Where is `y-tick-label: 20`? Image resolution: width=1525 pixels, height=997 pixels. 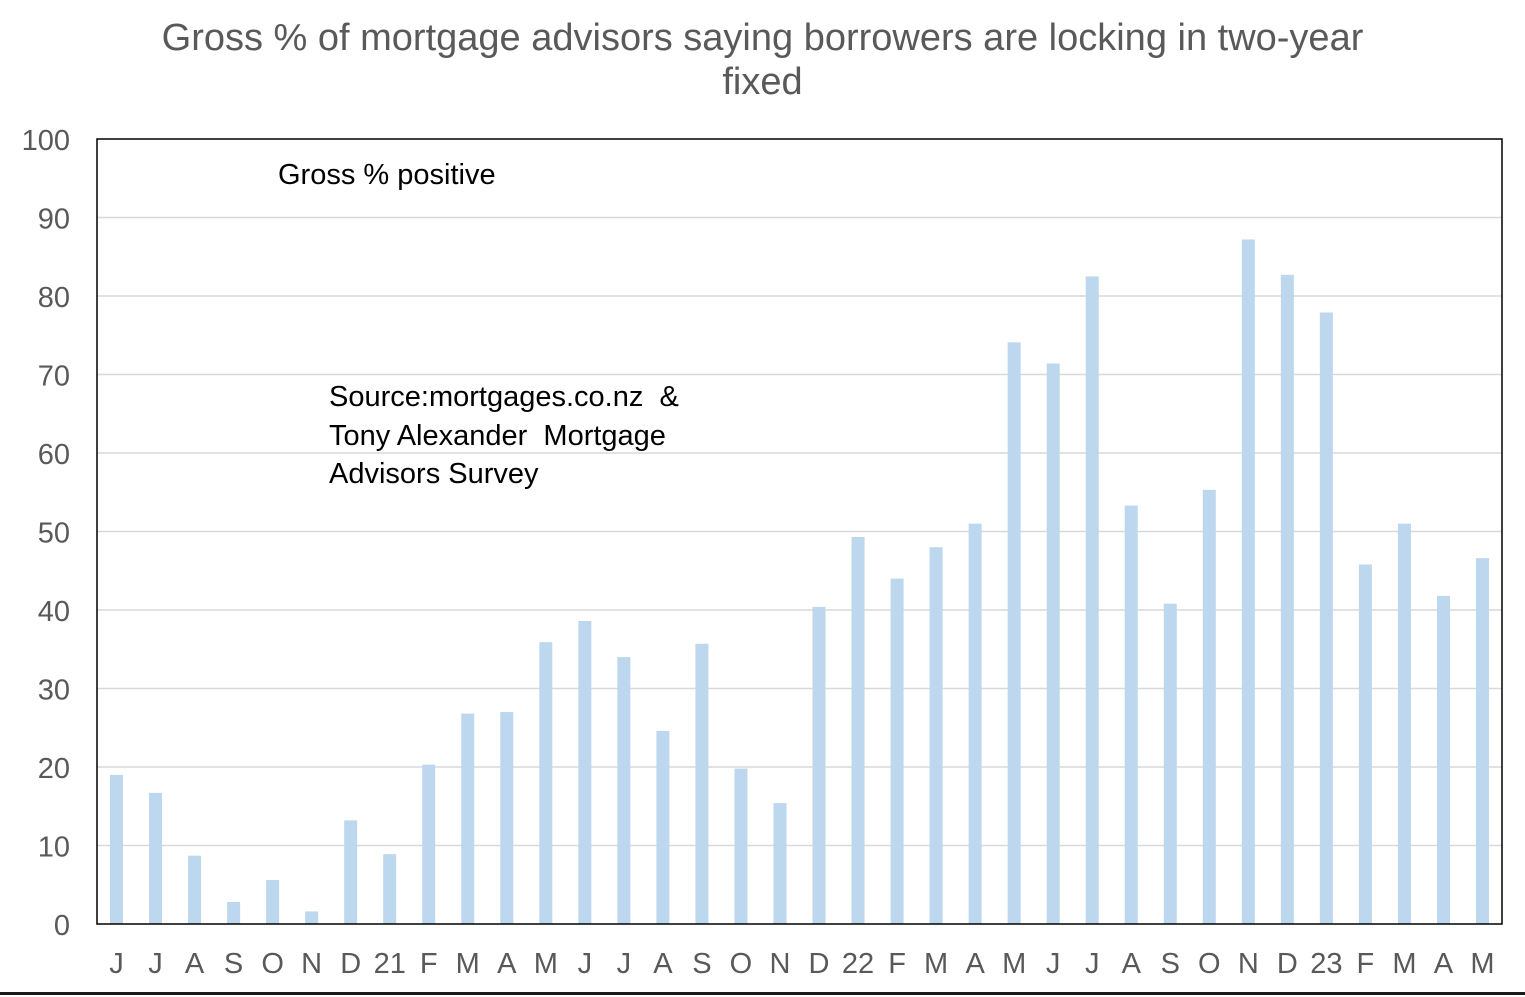 y-tick-label: 20 is located at coordinates (54, 769).